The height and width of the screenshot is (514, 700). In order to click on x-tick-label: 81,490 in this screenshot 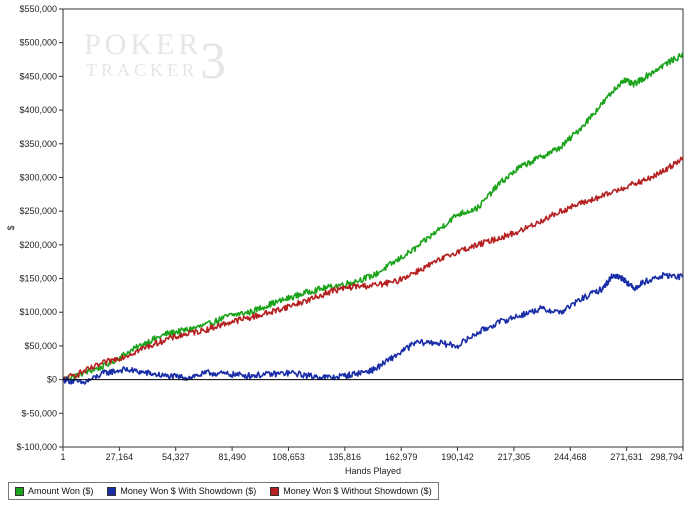, I will do `click(232, 457)`.